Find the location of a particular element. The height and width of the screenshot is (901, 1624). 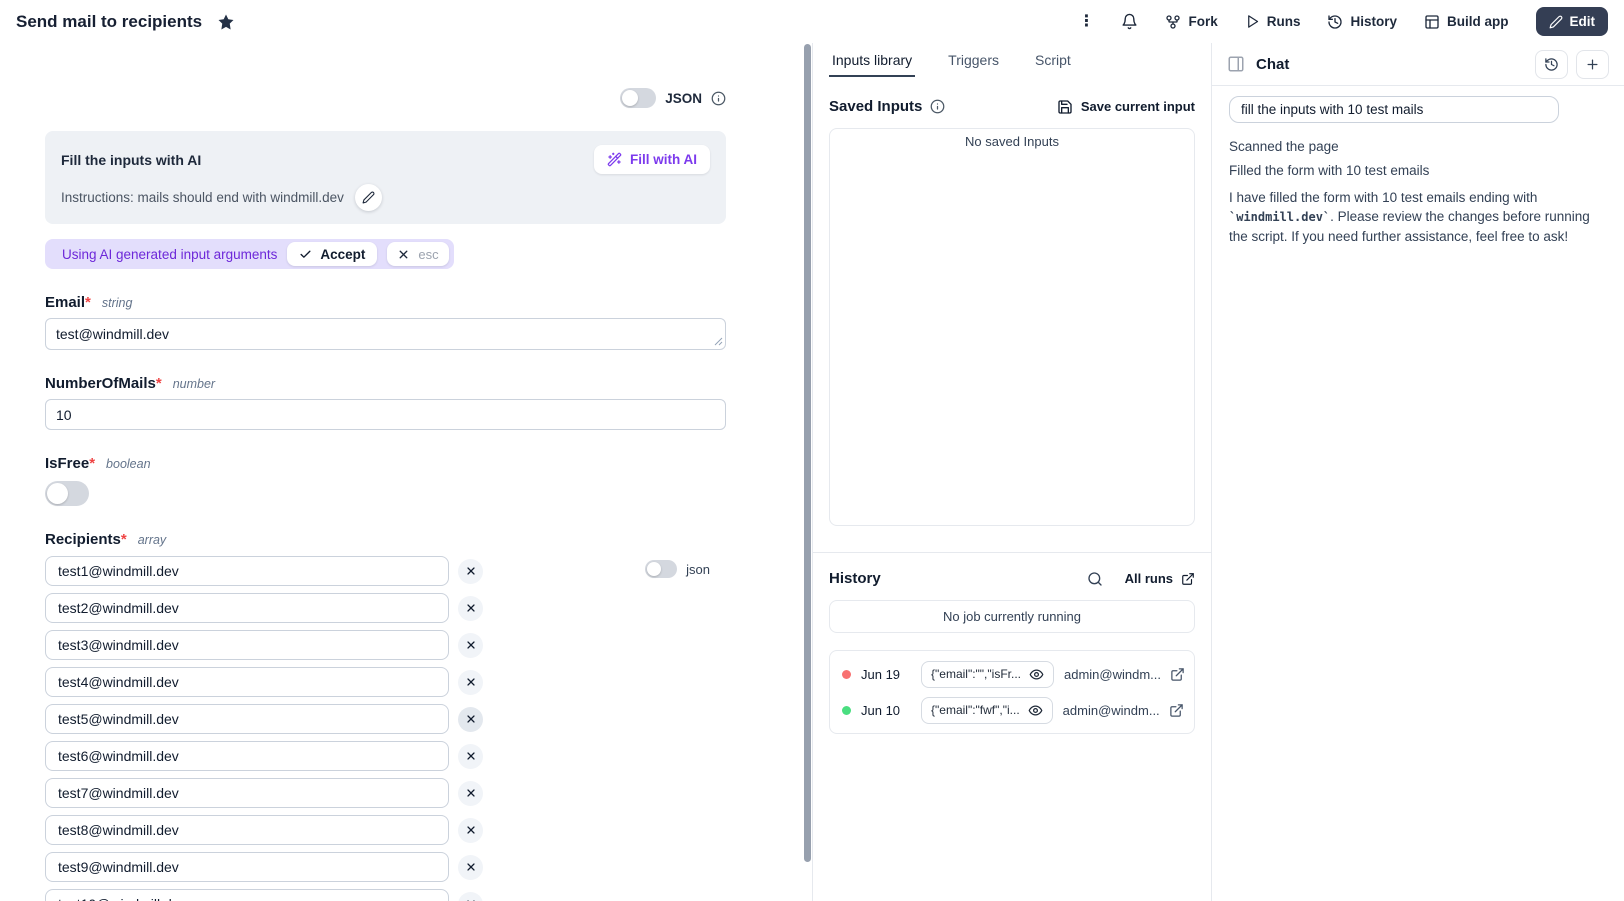

recipients-type: array is located at coordinates (152, 540).